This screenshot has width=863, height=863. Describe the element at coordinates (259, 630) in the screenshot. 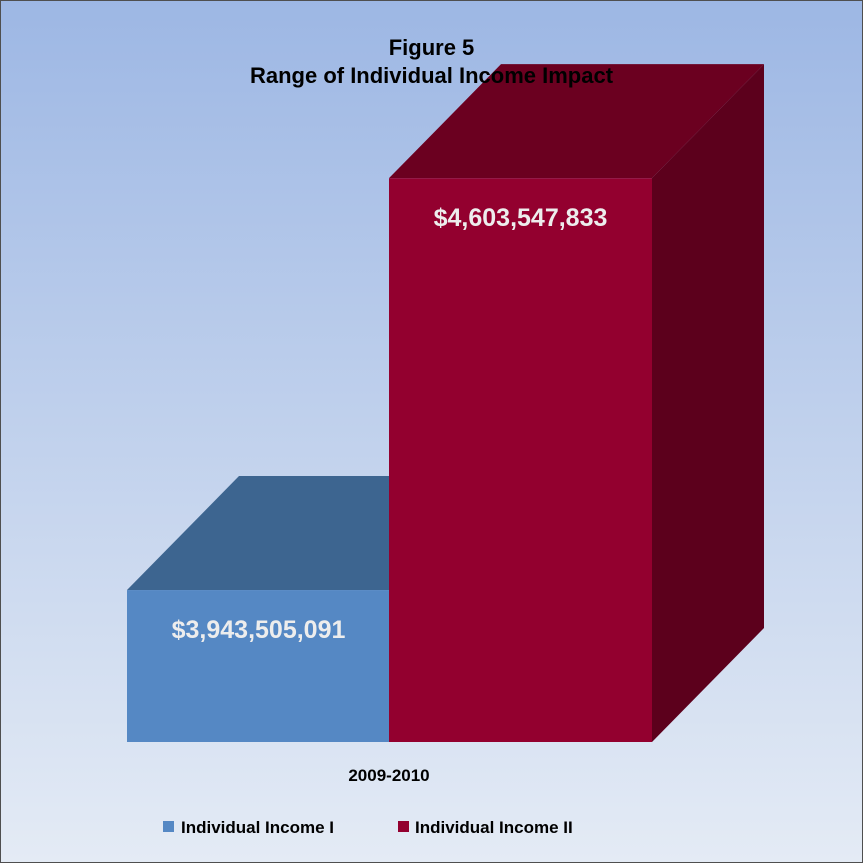

I see `data-label-1: $3,943,505,091` at that location.